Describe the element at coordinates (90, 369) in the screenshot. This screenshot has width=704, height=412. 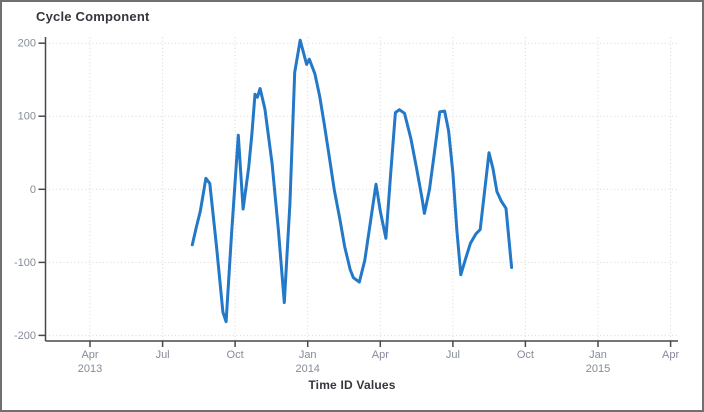
I see `x-tick-year-label: 2013` at that location.